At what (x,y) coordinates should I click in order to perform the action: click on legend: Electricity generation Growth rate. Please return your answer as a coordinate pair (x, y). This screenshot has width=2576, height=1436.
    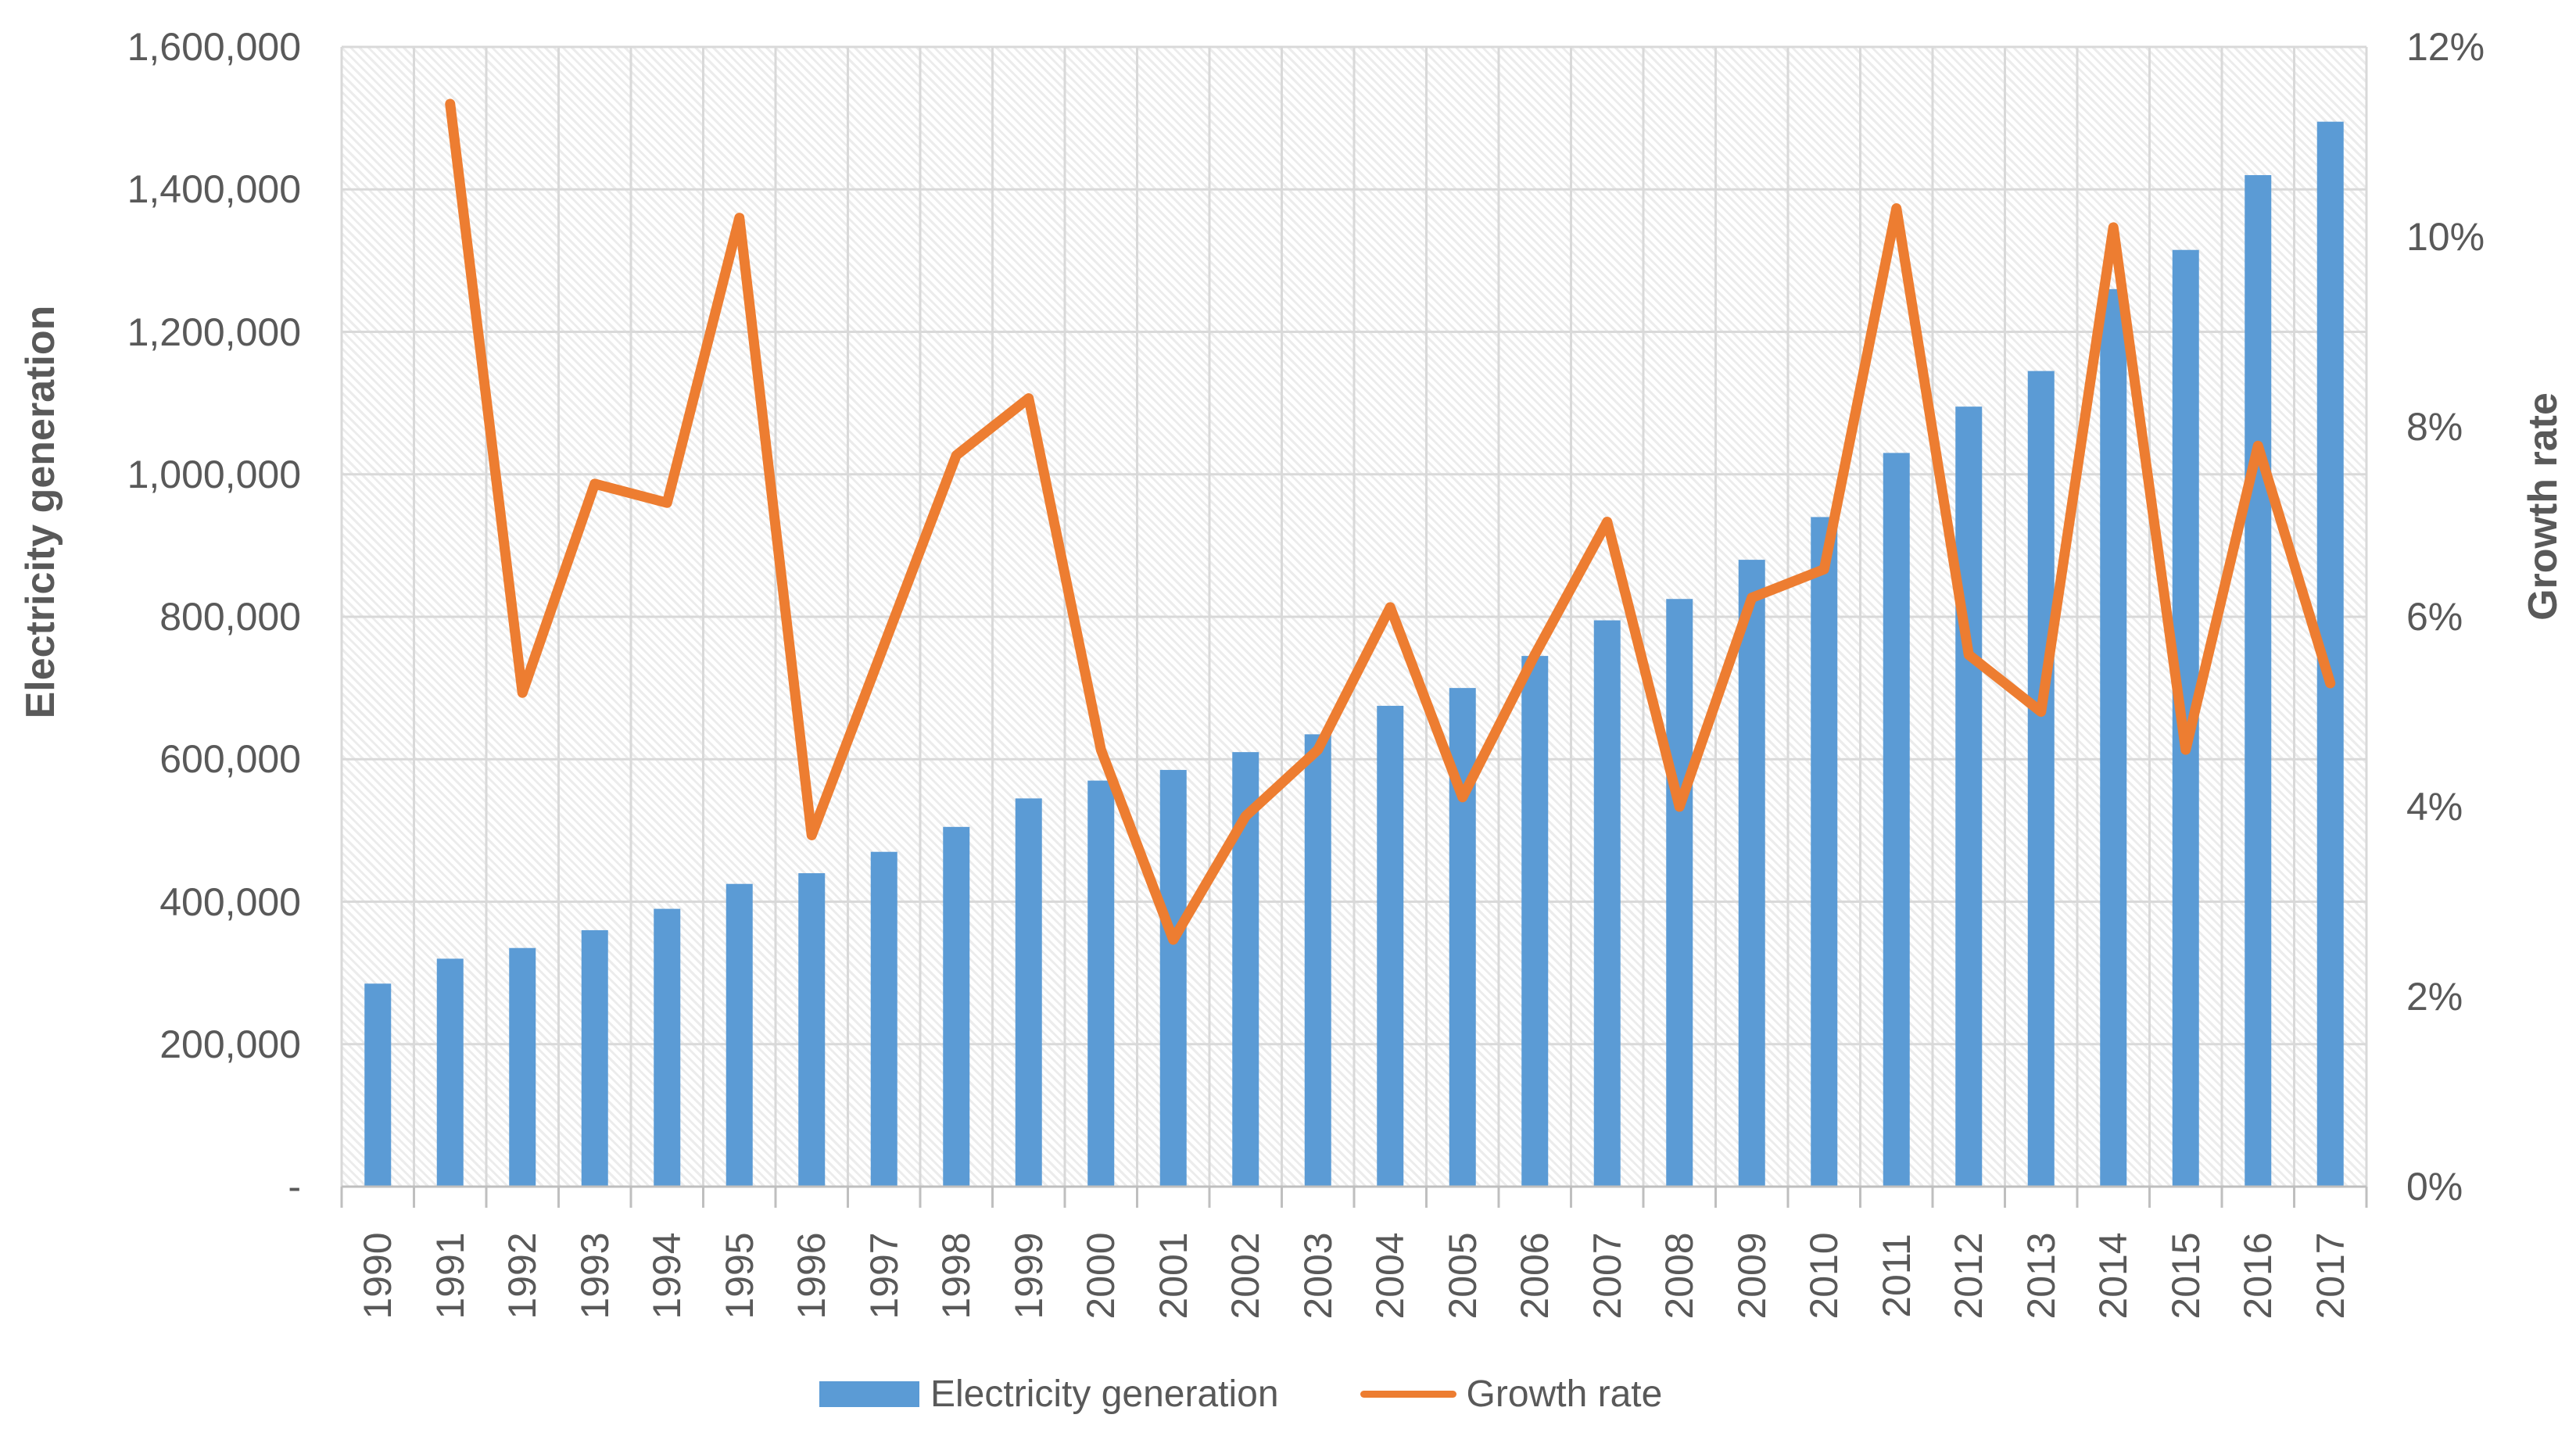
    Looking at the image, I should click on (1240, 1394).